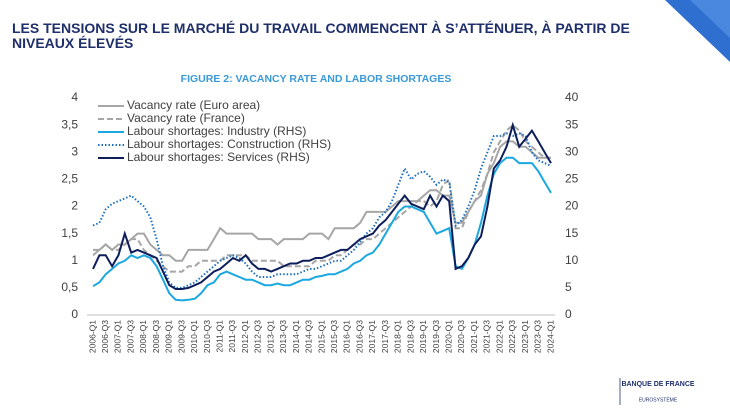  What do you see at coordinates (74, 151) in the screenshot?
I see `yticks-label: 3` at bounding box center [74, 151].